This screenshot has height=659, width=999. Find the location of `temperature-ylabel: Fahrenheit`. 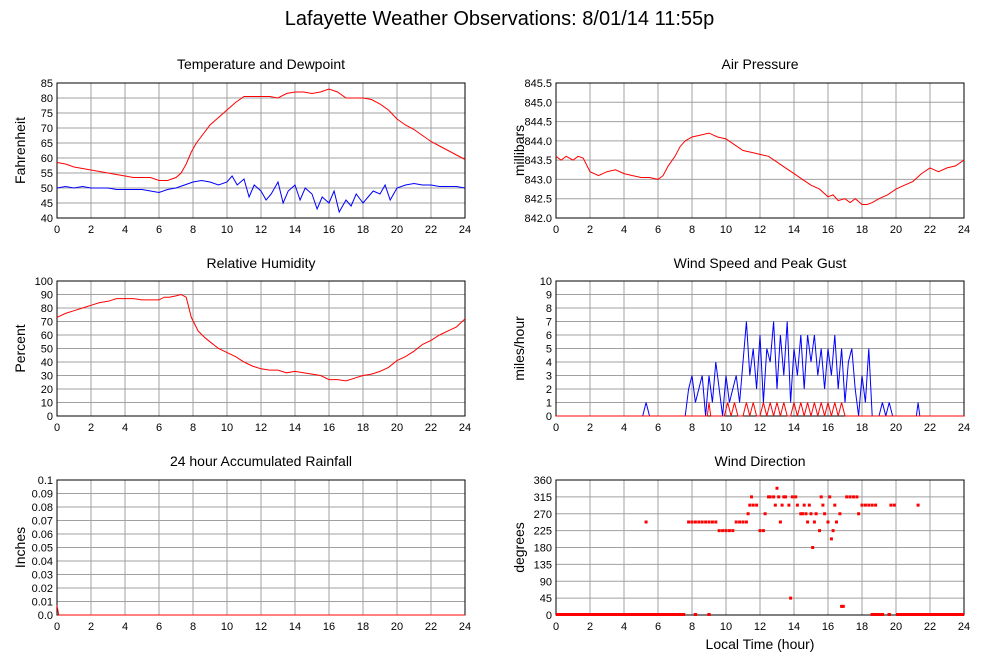

temperature-ylabel: Fahrenheit is located at coordinates (20, 150).